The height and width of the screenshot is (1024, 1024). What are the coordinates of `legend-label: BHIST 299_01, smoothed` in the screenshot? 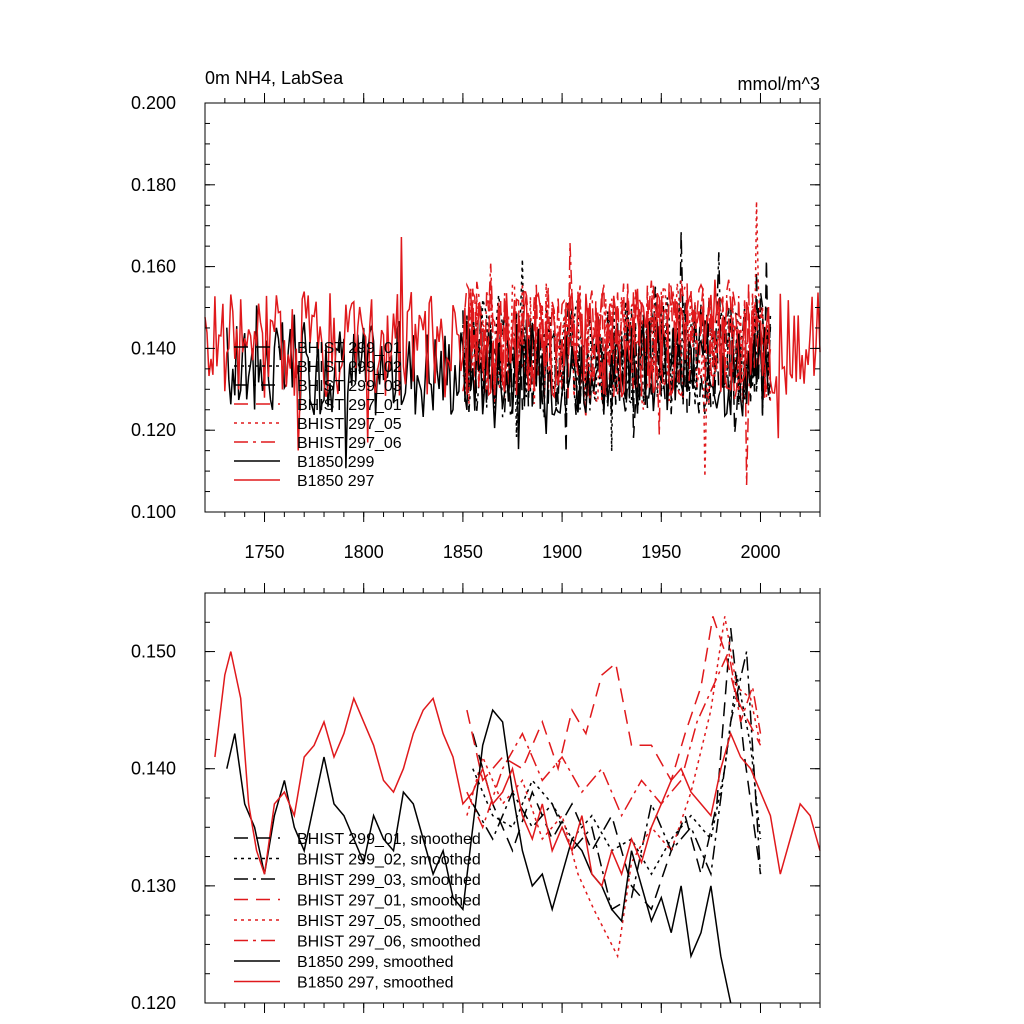 It's located at (389, 839).